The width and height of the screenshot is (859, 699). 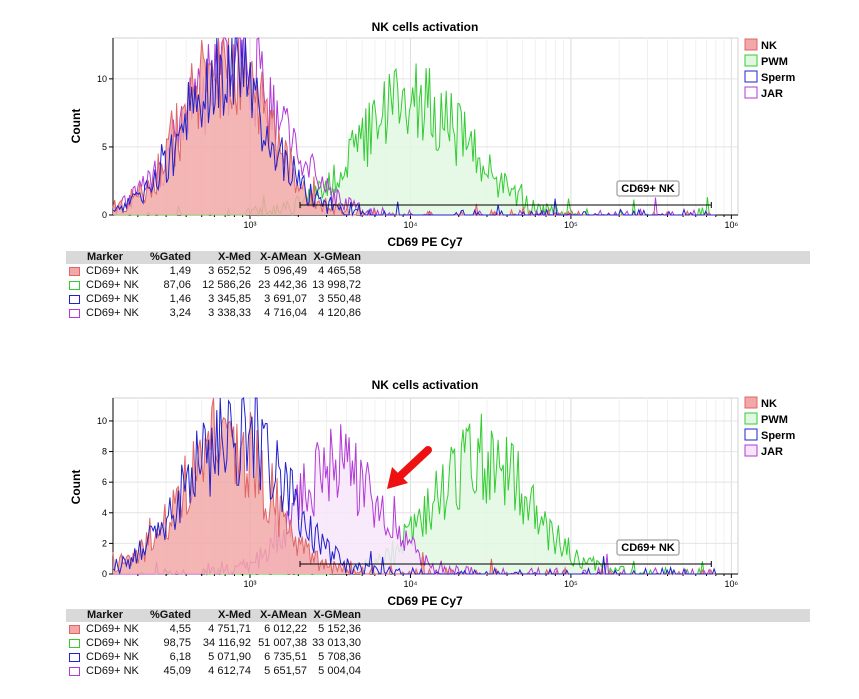 I want to click on row-xmed: 34 116,92, so click(x=226, y=643).